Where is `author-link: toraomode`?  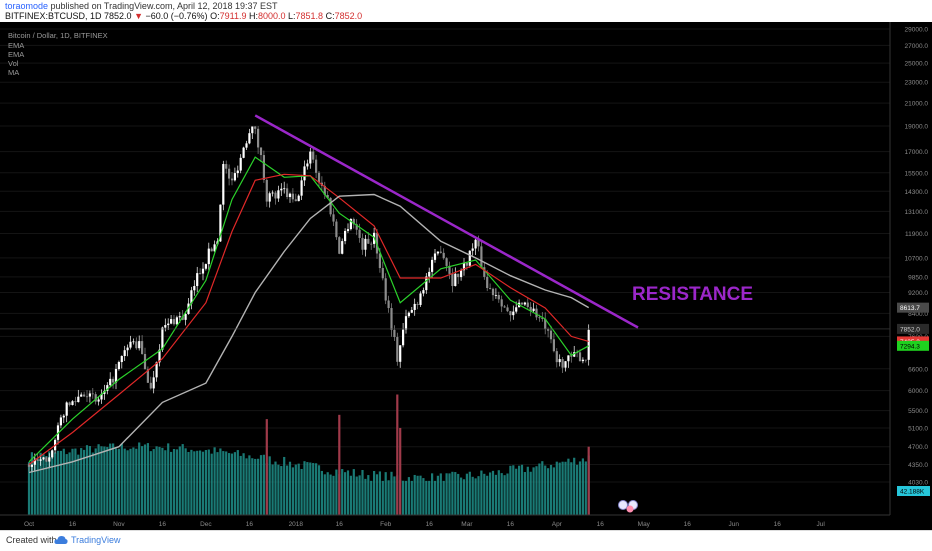
author-link: toraomode is located at coordinates (27, 6).